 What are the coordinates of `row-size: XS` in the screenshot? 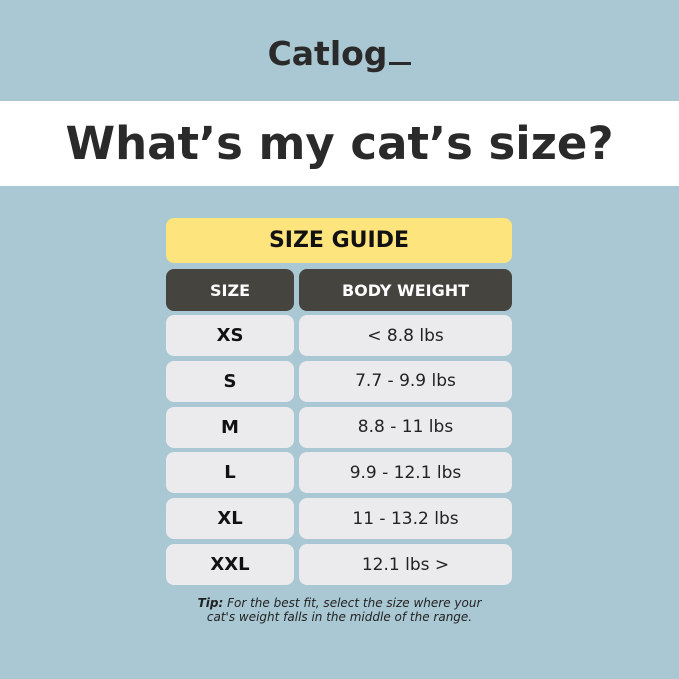 It's located at (230, 335).